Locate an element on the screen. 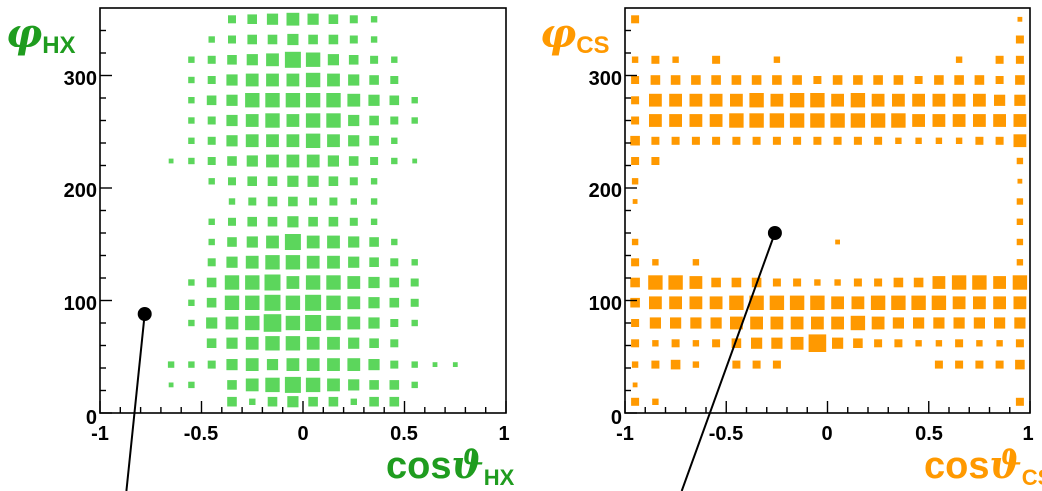 The width and height of the screenshot is (1042, 491). ytick-label: 200 is located at coordinates (80, 191).